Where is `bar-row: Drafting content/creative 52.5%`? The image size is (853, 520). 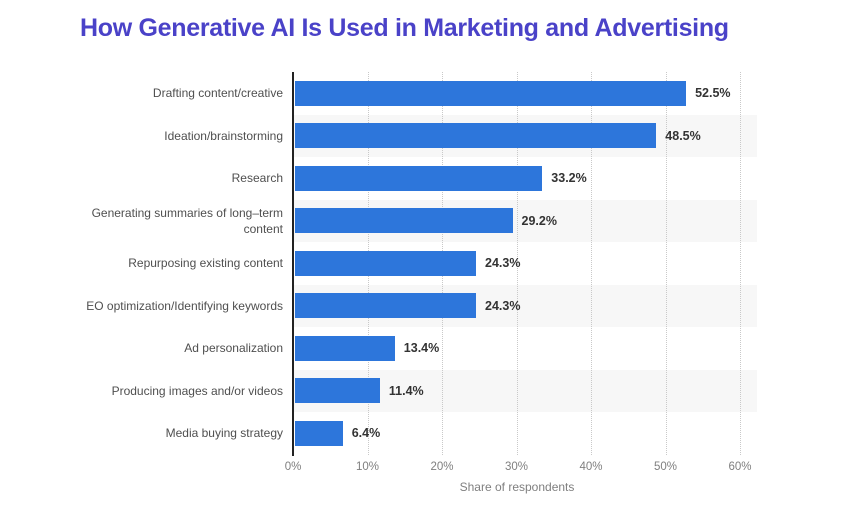
bar-row: Drafting content/creative 52.5% is located at coordinates (426, 93).